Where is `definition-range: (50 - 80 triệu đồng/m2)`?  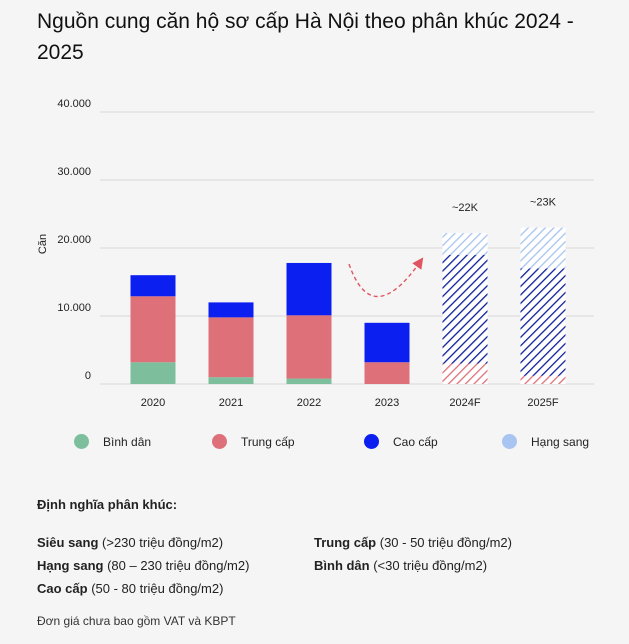
definition-range: (50 - 80 triệu đồng/m2) is located at coordinates (155, 588).